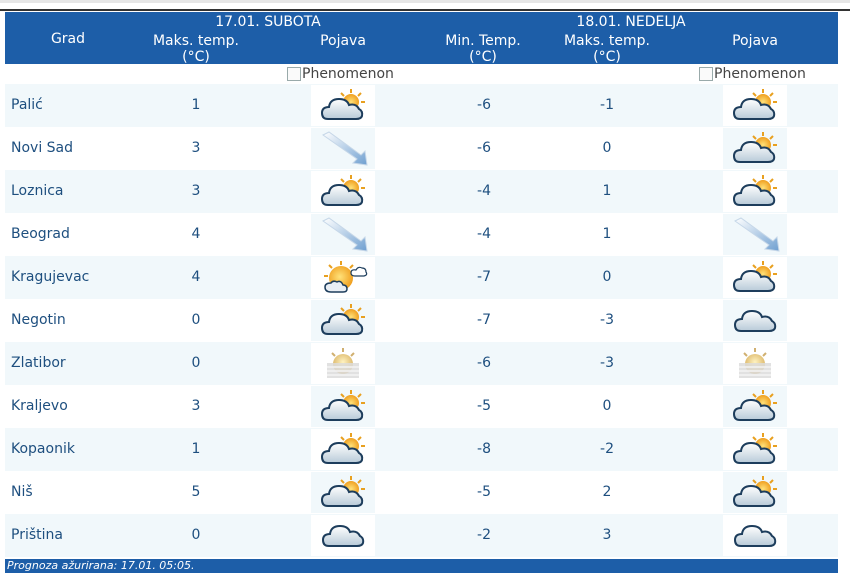 The image size is (850, 583). I want to click on updated-note: Prognoza ažurirana: 17.01. 05:05., so click(101, 565).